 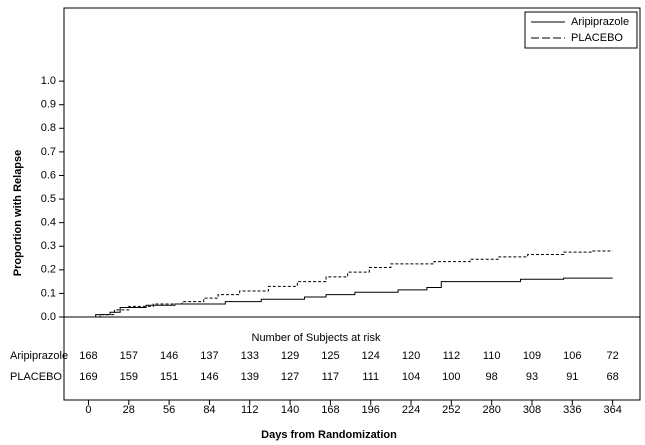 I want to click on risk-value: 117, so click(x=331, y=377).